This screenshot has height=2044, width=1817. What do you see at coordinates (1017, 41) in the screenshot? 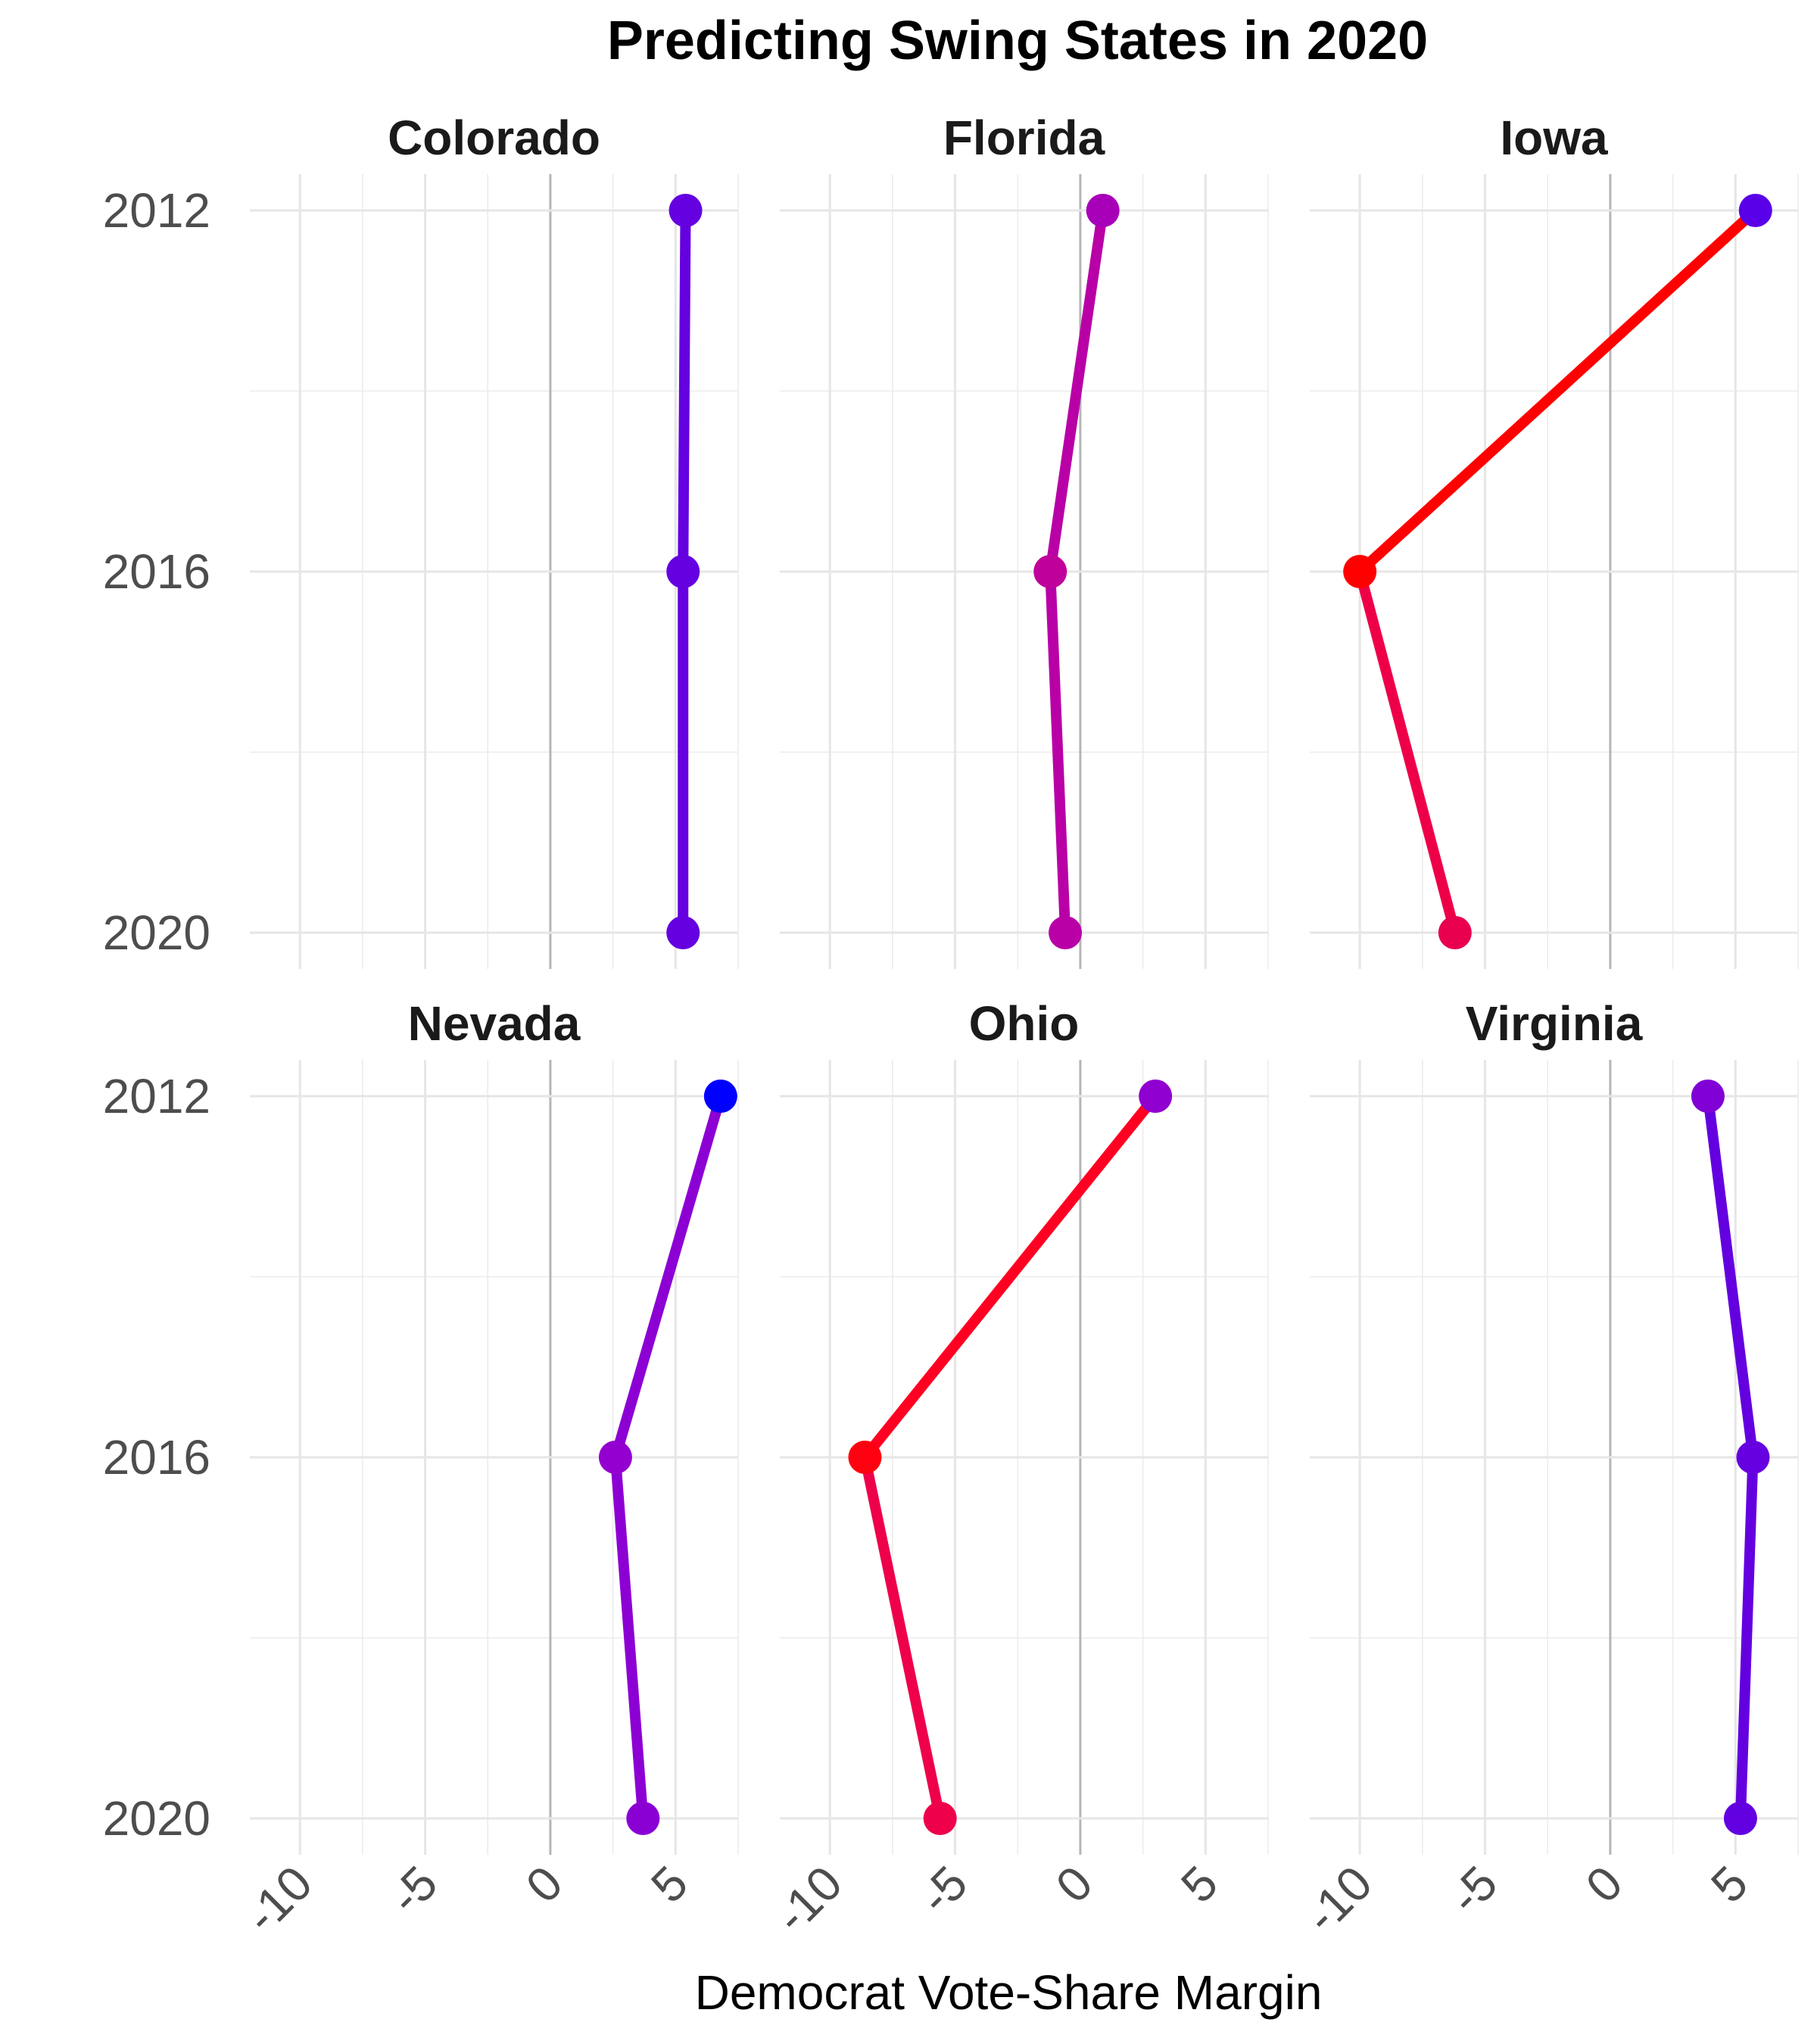
I see `chart-title: Predicting Swing States in 2020` at bounding box center [1017, 41].